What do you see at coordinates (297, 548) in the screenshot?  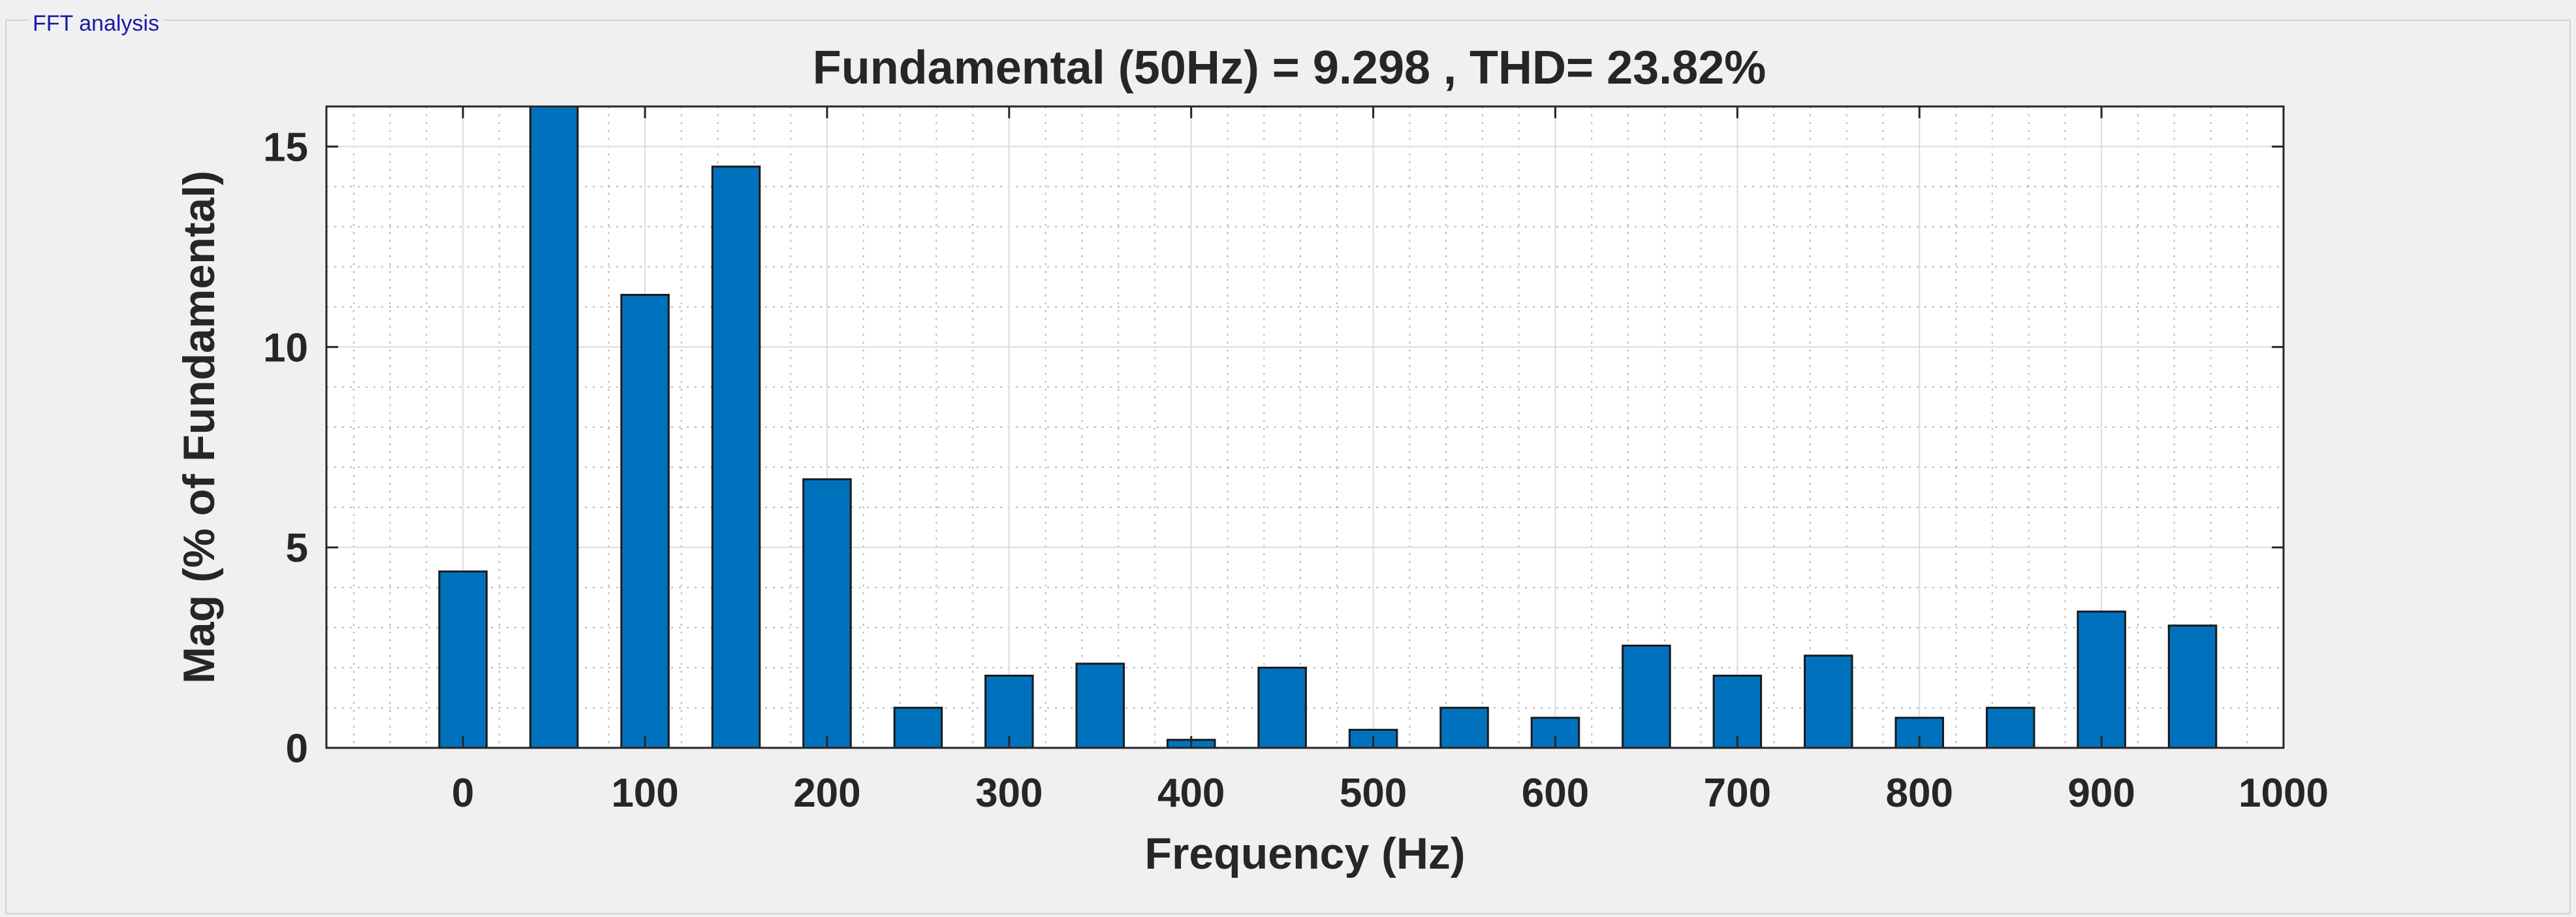 I see `y-tick-label: 5` at bounding box center [297, 548].